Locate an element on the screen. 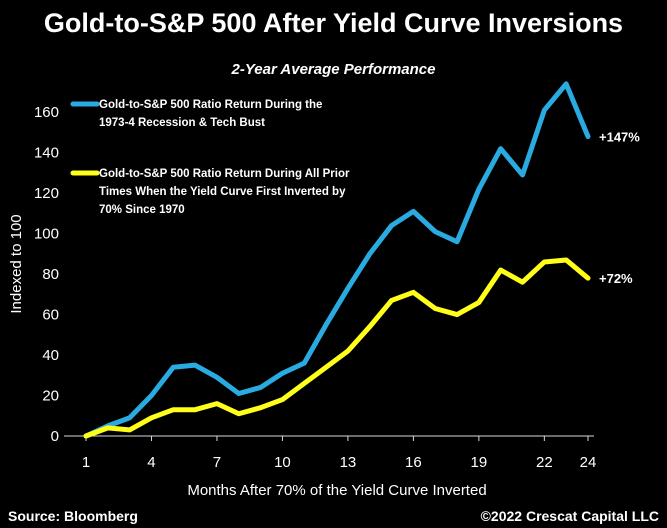  x-tick-label: 13 is located at coordinates (348, 462).